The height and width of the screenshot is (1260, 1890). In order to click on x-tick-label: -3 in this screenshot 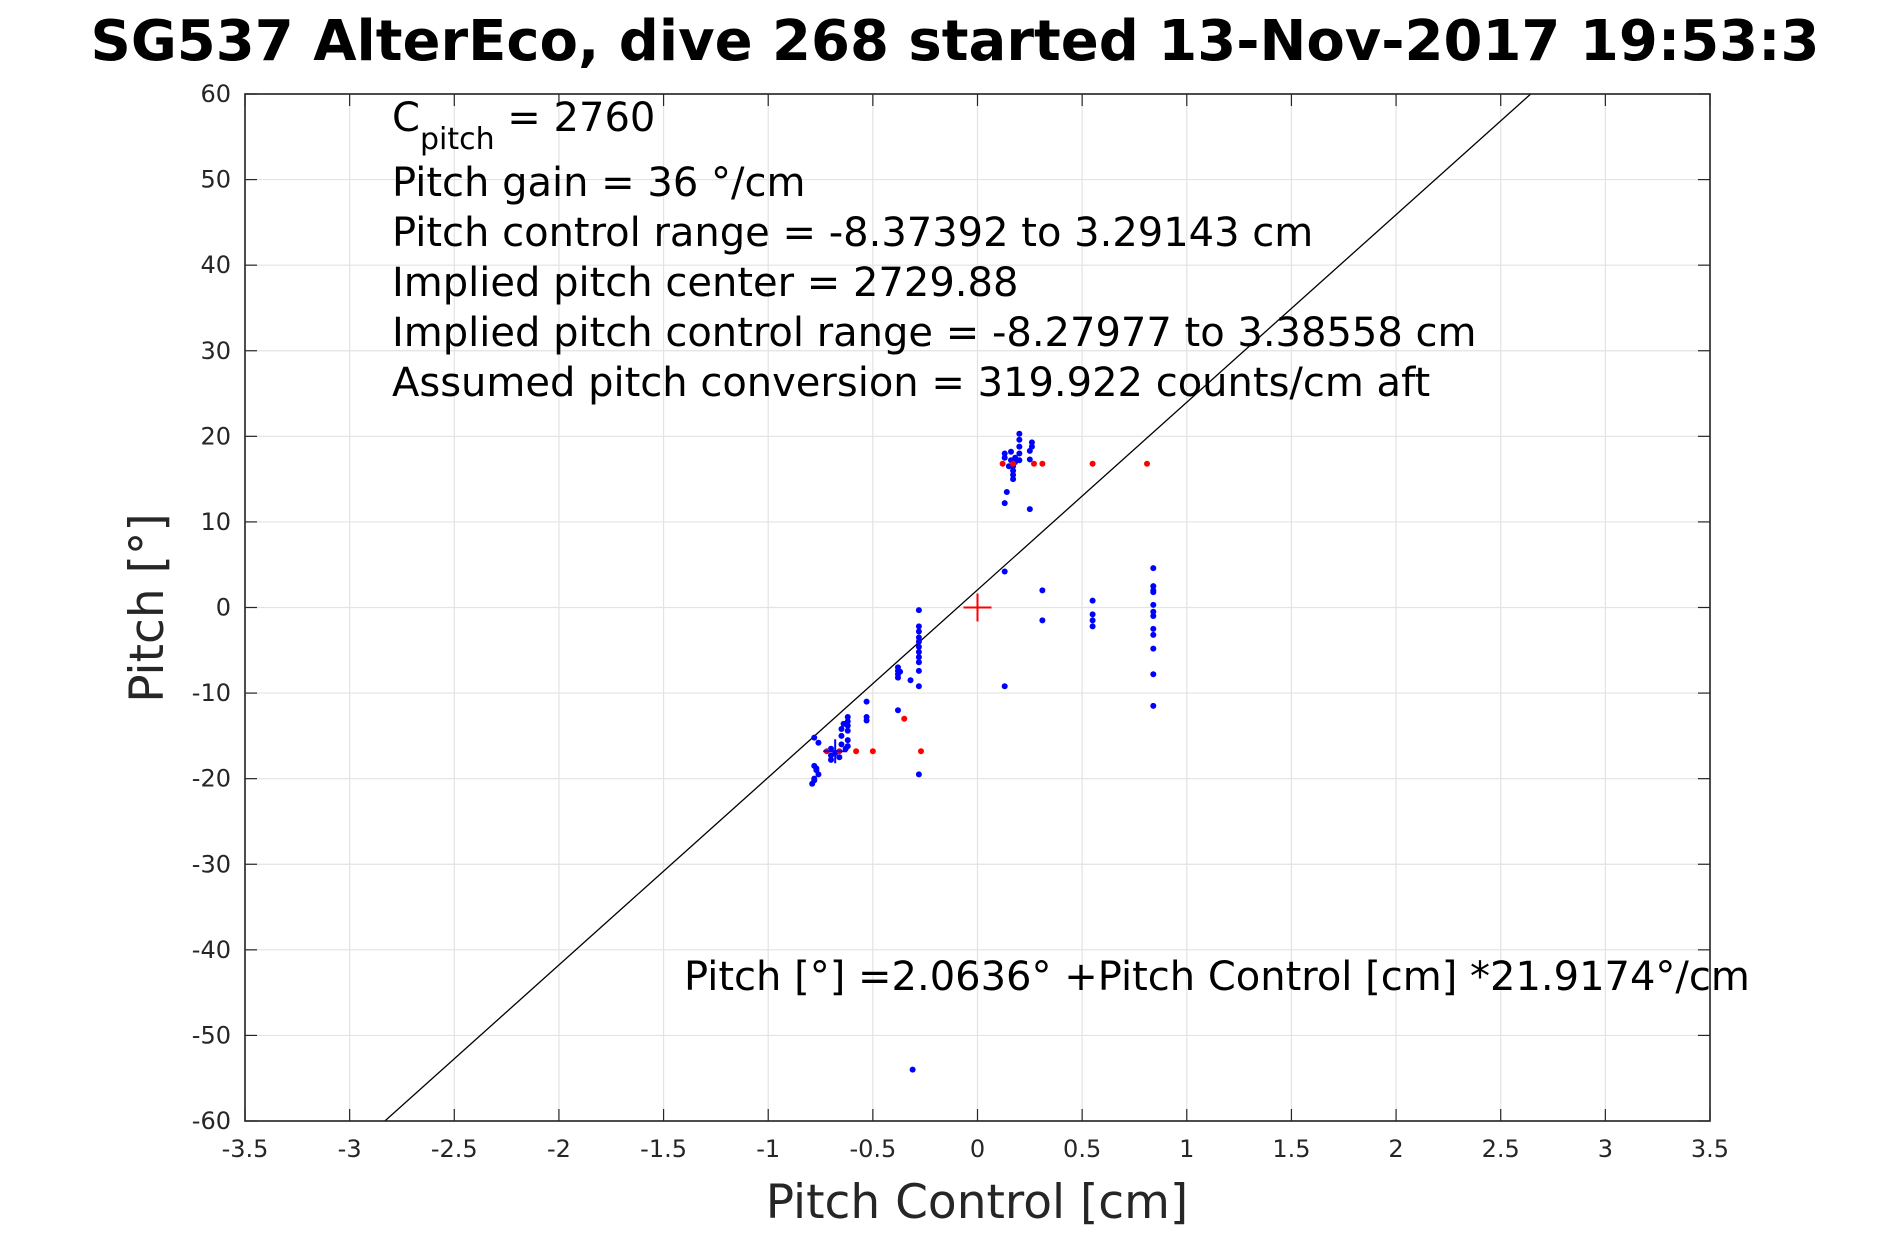, I will do `click(350, 1149)`.